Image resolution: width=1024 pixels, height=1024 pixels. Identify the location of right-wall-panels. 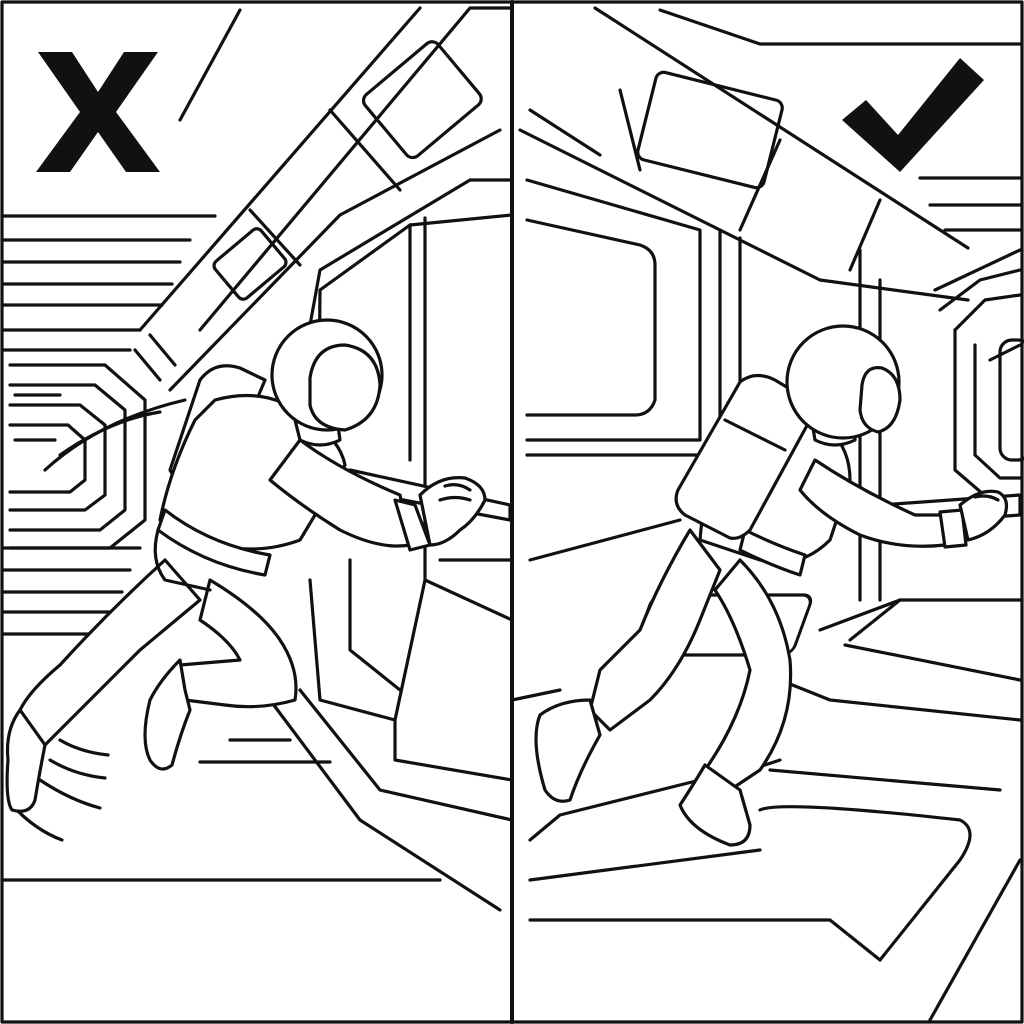
(626, 510).